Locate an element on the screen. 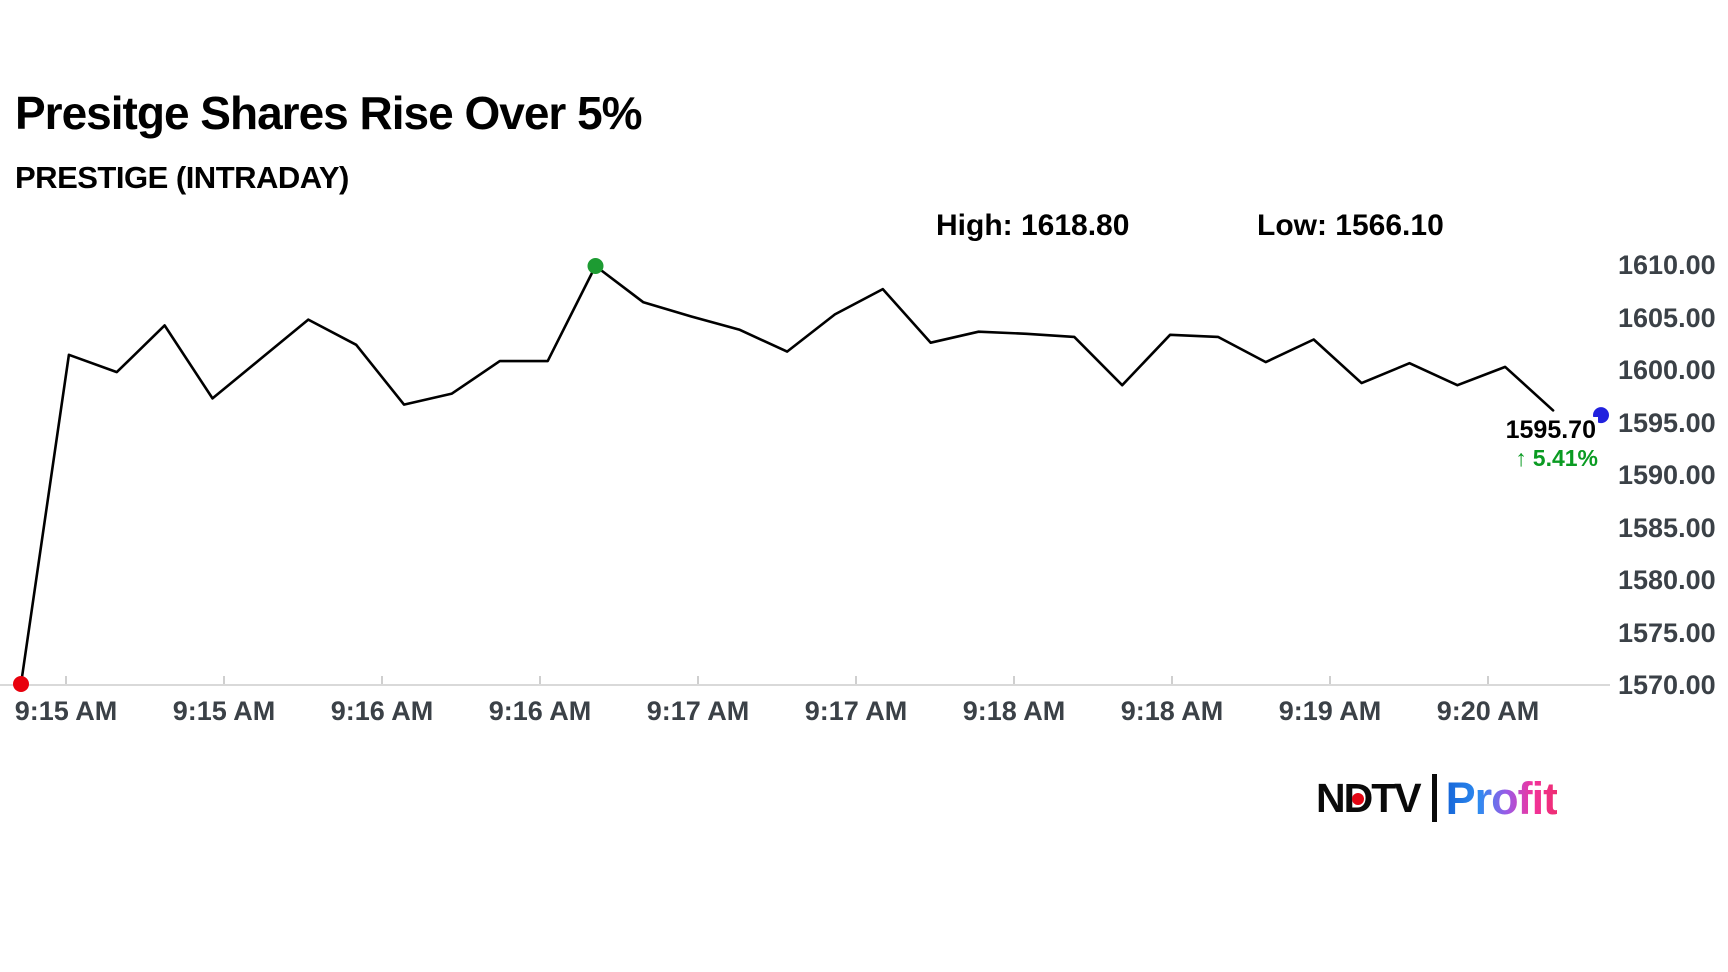  x-axis-label: 9:20 AM is located at coordinates (1488, 711).